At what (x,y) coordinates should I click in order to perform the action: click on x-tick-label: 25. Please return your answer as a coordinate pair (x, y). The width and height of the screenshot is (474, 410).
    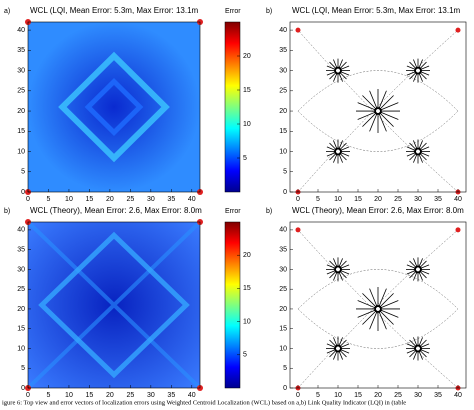
    Looking at the image, I should click on (398, 199).